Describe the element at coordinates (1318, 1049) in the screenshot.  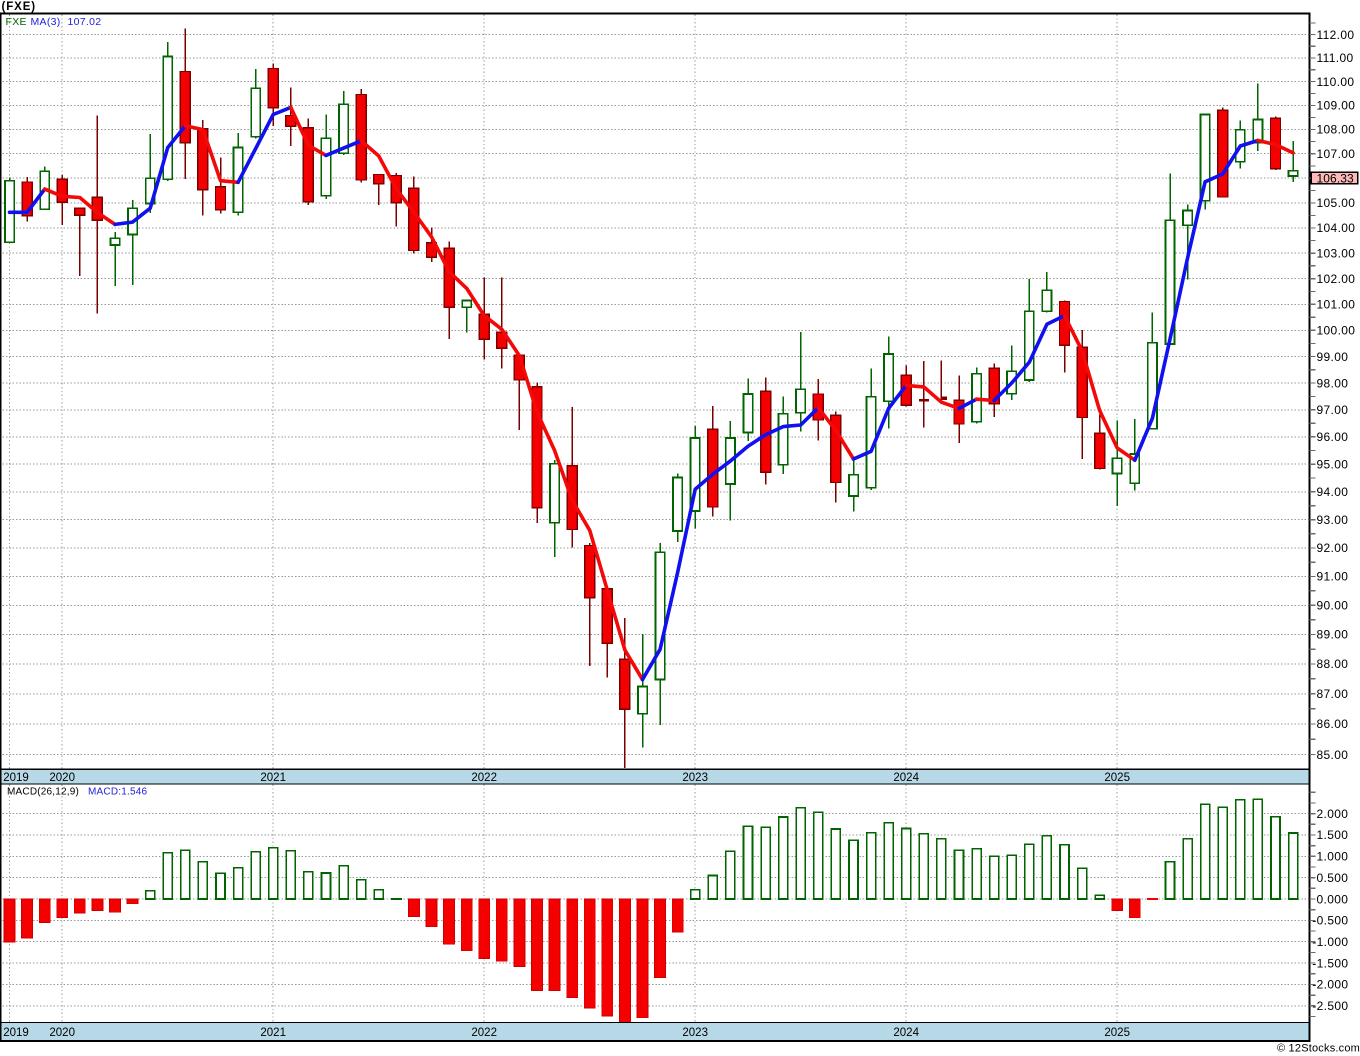
I see `svg-text: © 12Stocks.com` at that location.